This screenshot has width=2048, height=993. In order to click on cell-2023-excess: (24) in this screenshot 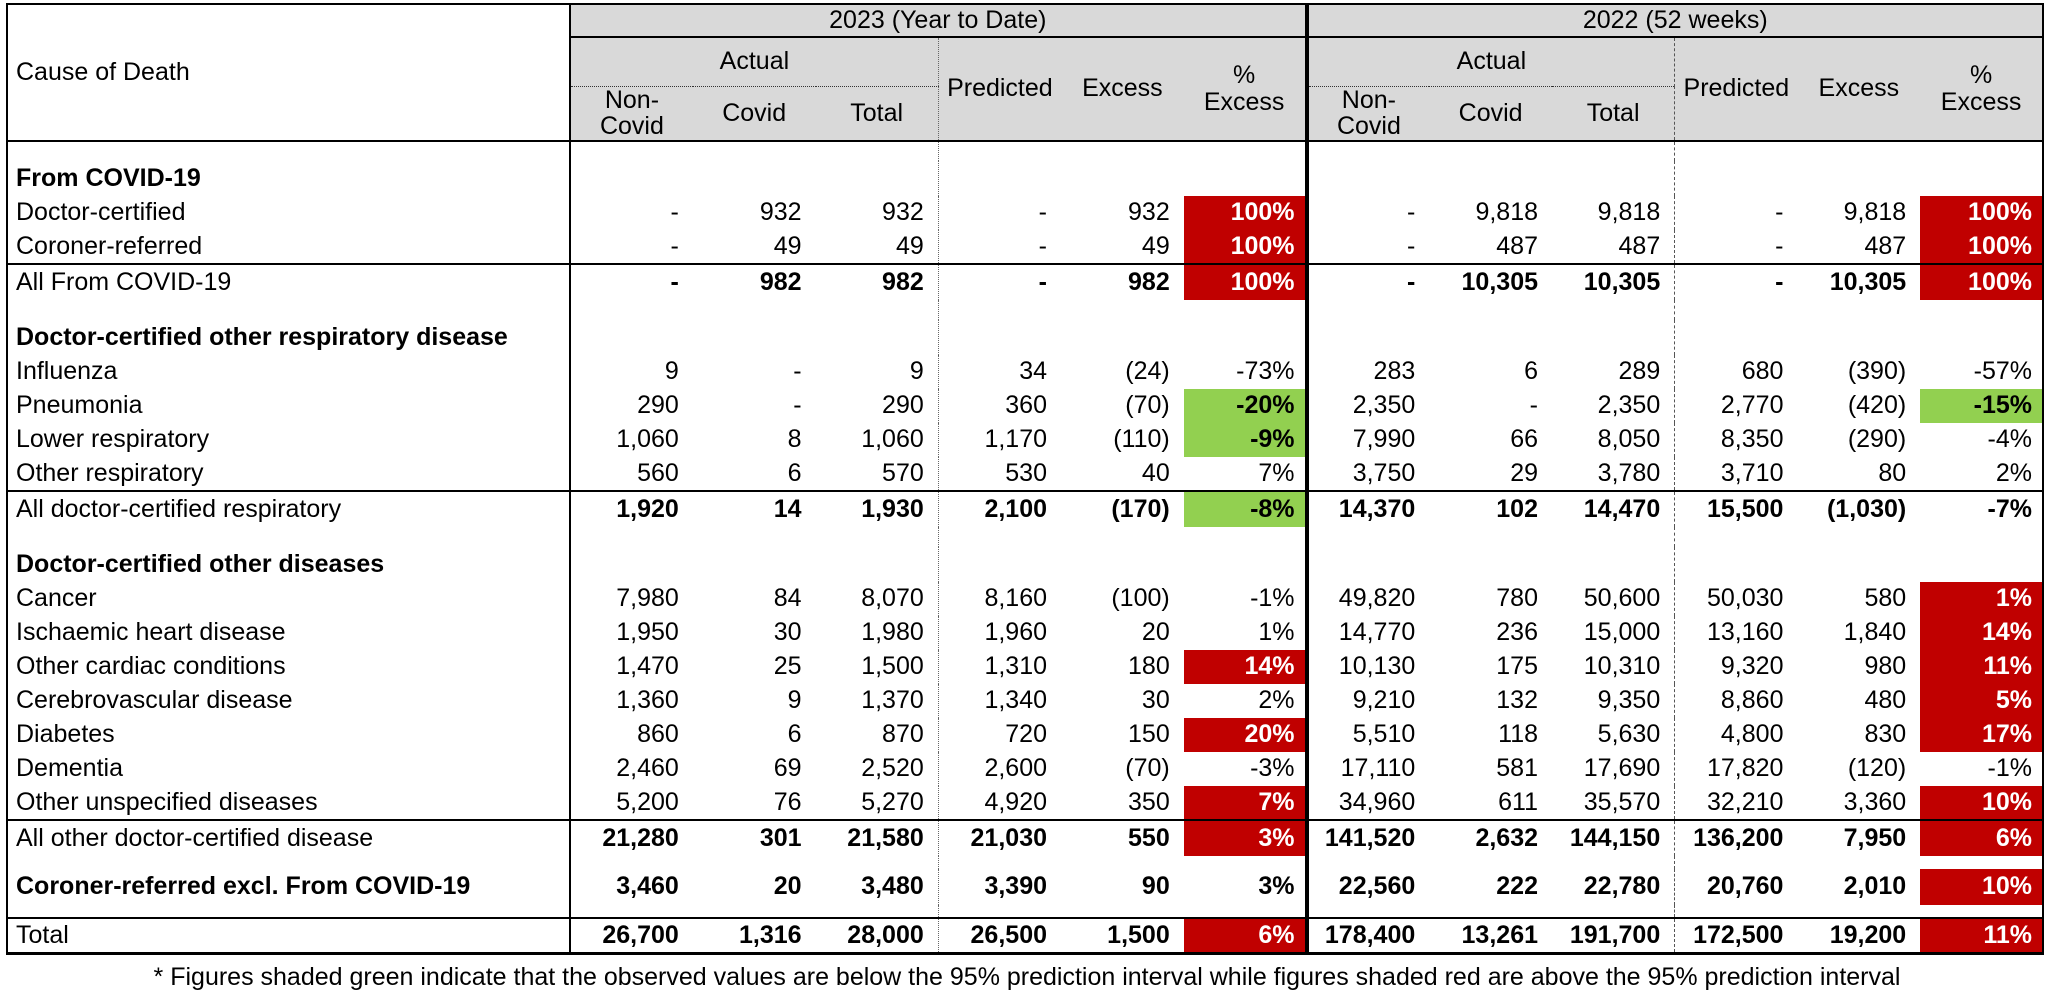, I will do `click(1147, 371)`.